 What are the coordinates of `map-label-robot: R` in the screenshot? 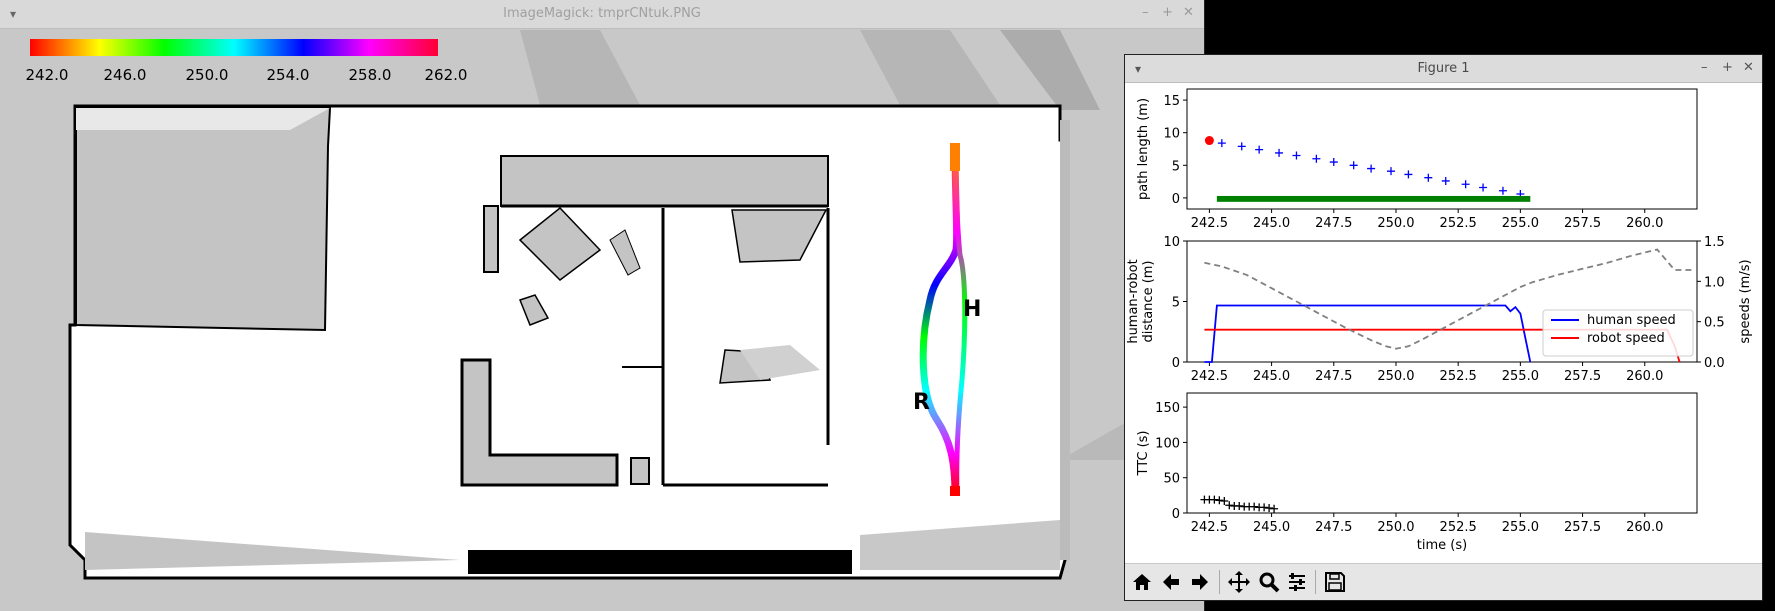 It's located at (921, 402).